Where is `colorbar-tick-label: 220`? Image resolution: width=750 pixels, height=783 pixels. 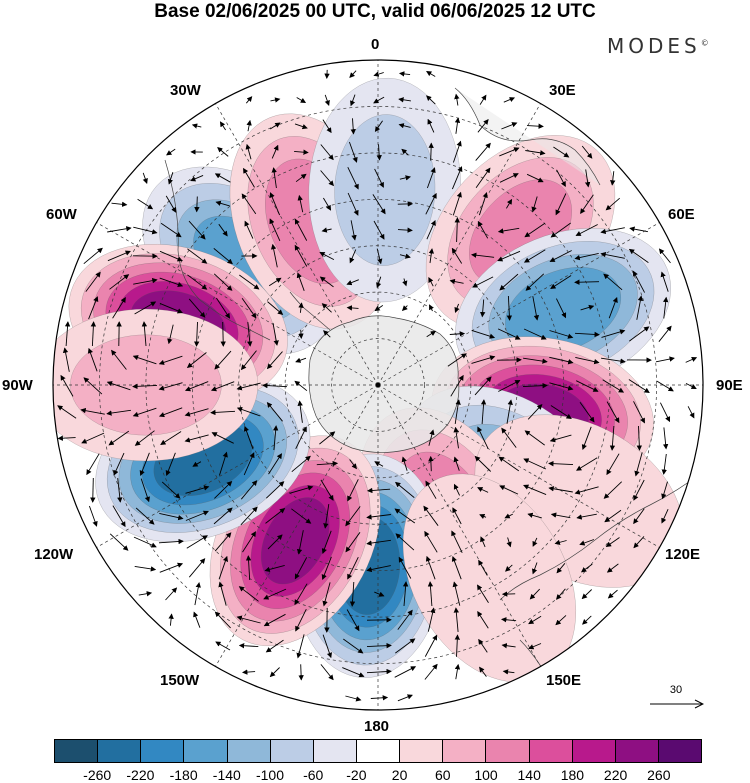
colorbar-tick-label: 220 is located at coordinates (615, 775).